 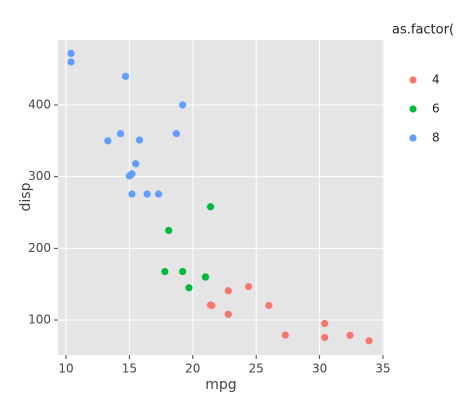 What do you see at coordinates (382, 369) in the screenshot?
I see `x-tick-label: 35` at bounding box center [382, 369].